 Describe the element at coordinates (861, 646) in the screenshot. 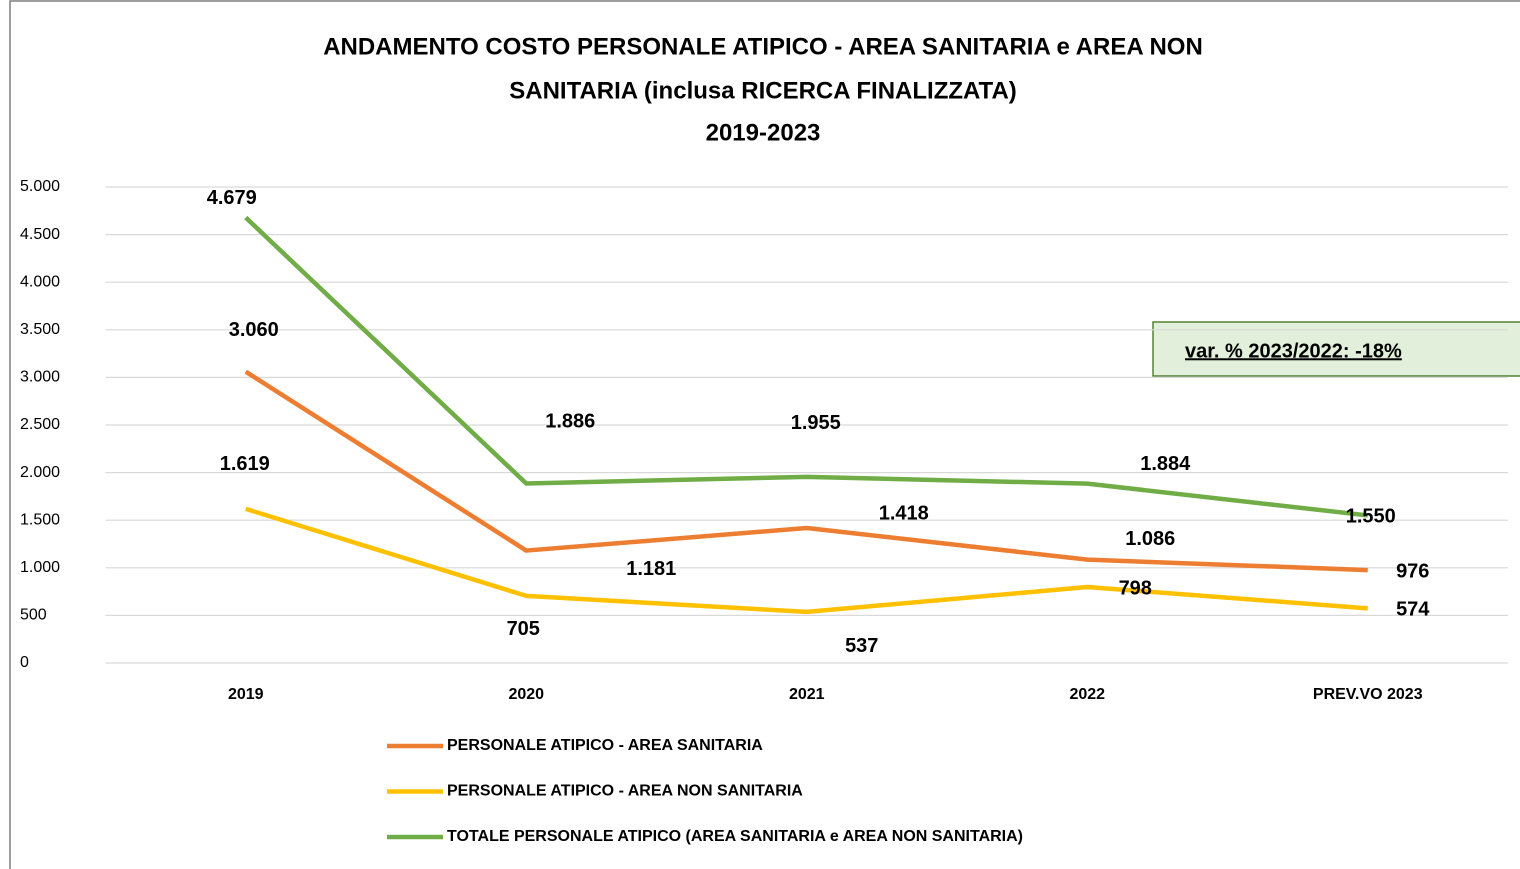

I see `data-label: 537` at that location.